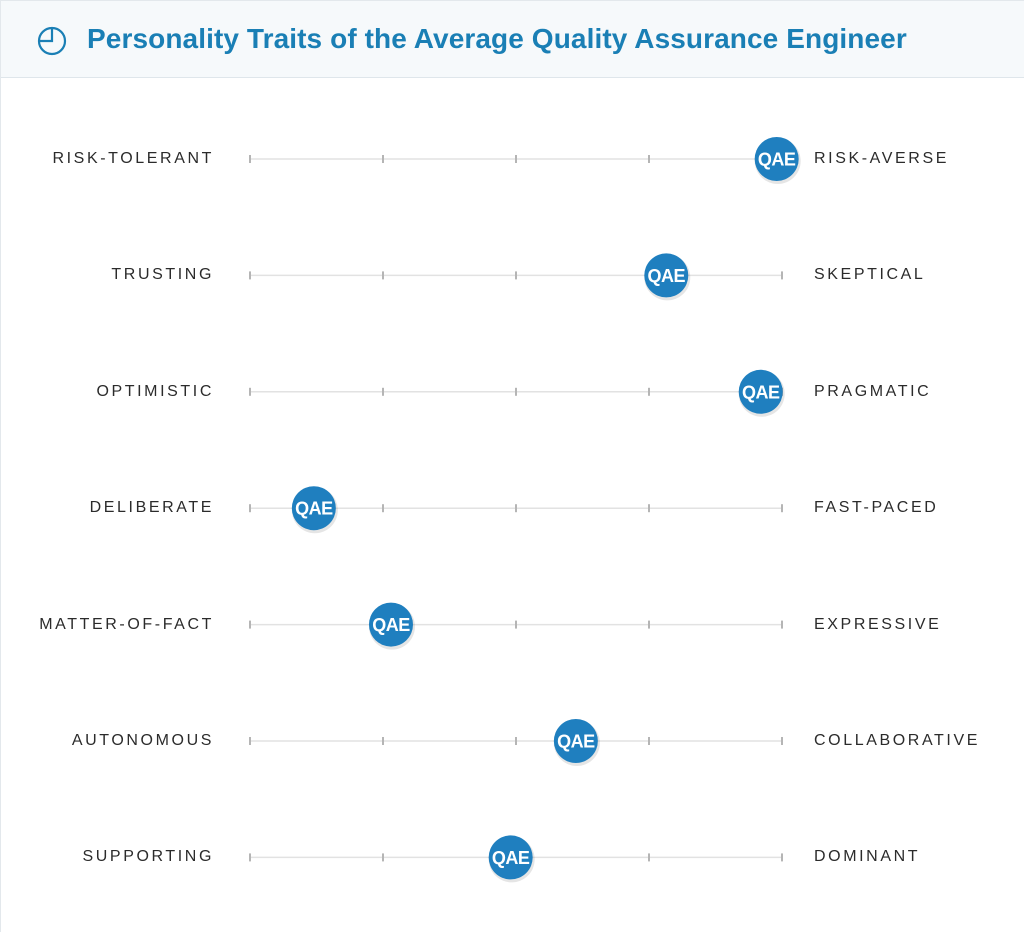  What do you see at coordinates (881, 158) in the screenshot?
I see `trait-right-label: RISK-AVERSE` at bounding box center [881, 158].